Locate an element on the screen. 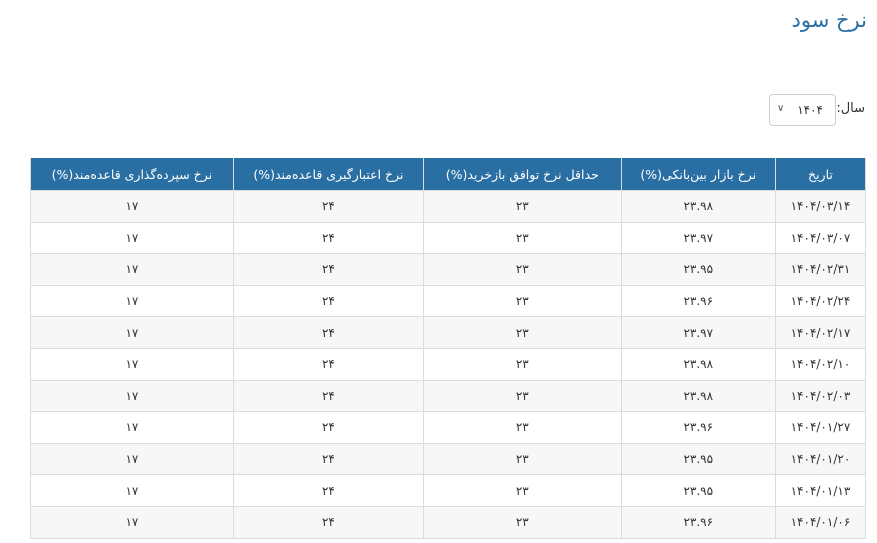 This screenshot has height=543, width=877. table-row: ۱۴۰۴/۰۲/۰۳ ۲۳.۹۸ ۲۳ ۲۴ ۱۷ is located at coordinates (448, 396).